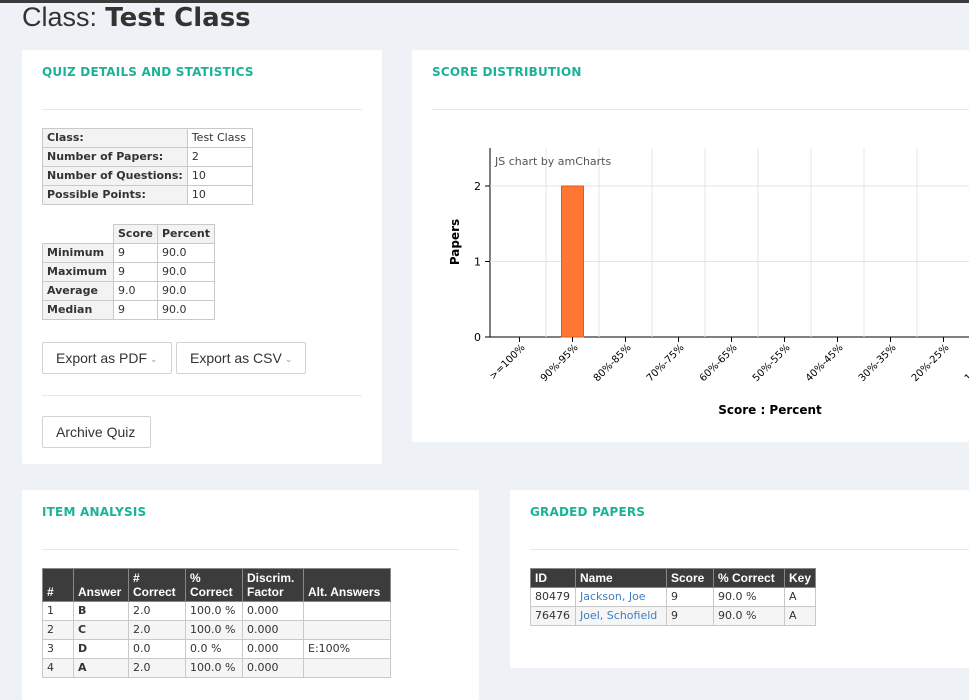 The height and width of the screenshot is (700, 969). Describe the element at coordinates (101, 649) in the screenshot. I see `item-answer: D` at that location.